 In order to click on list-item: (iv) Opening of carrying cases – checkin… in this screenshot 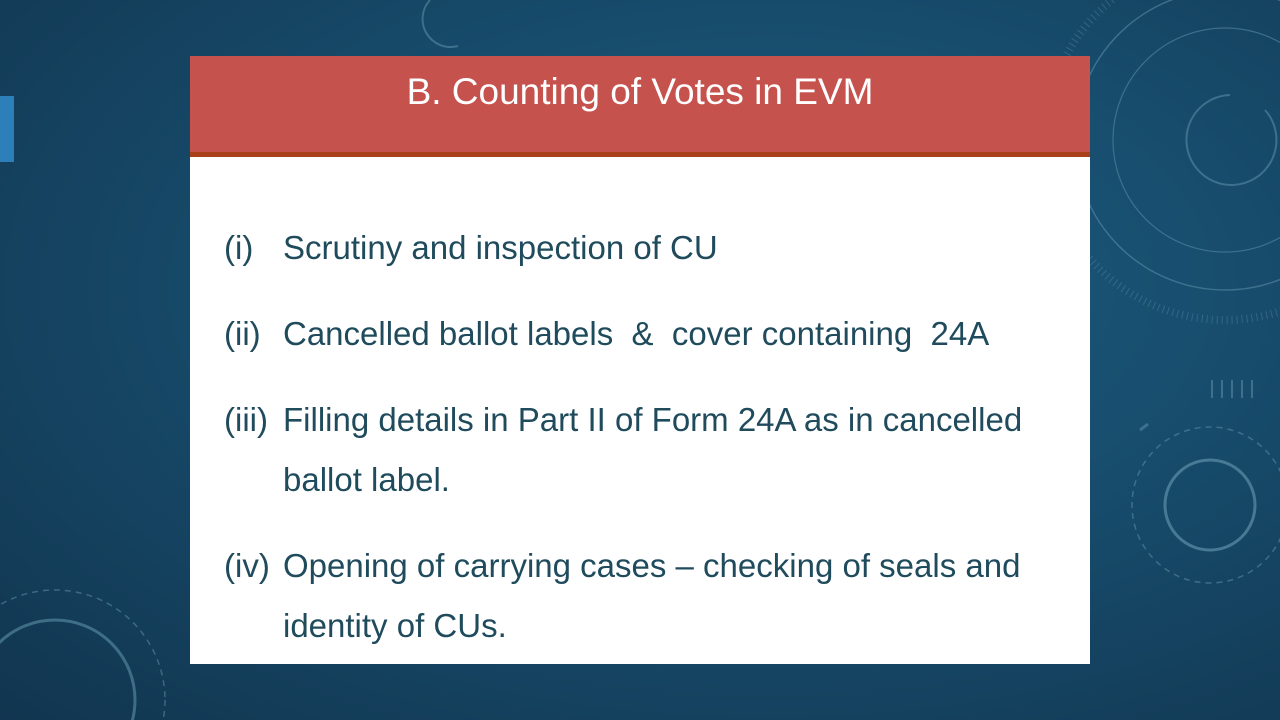, I will do `click(654, 596)`.